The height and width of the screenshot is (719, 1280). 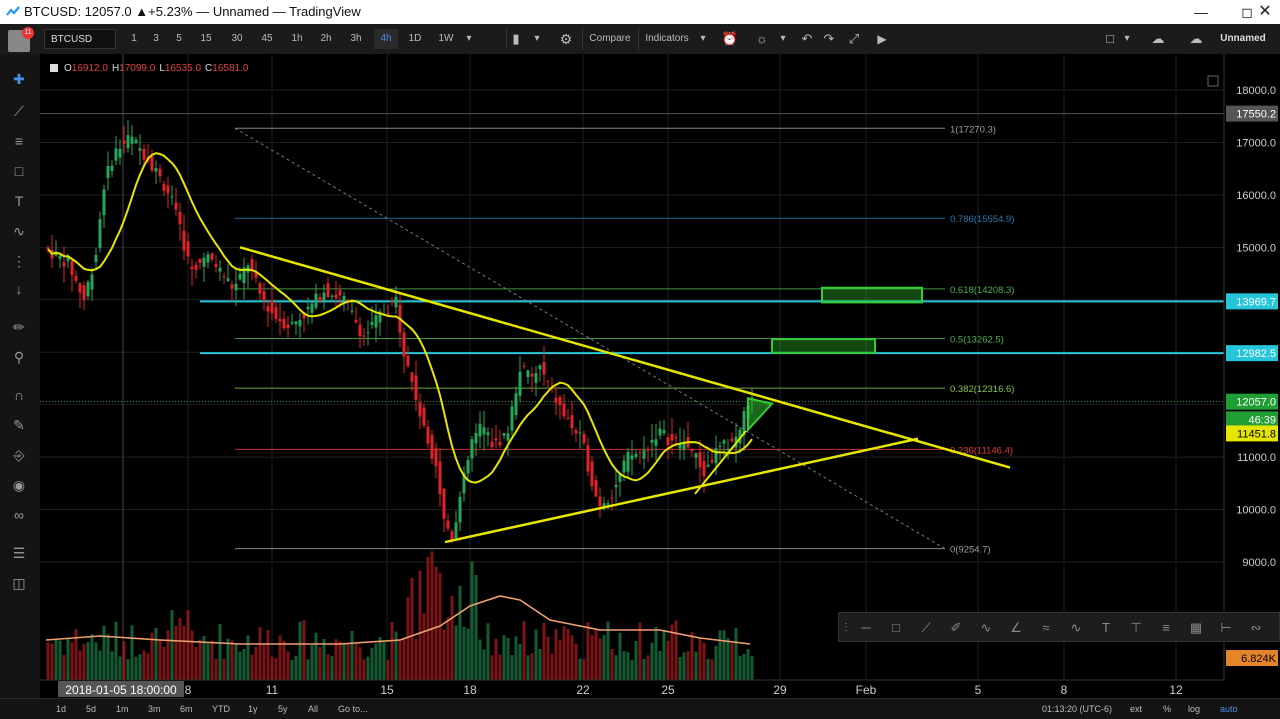 I want to click on cloud-load-icon: ☁, so click(x=1158, y=38).